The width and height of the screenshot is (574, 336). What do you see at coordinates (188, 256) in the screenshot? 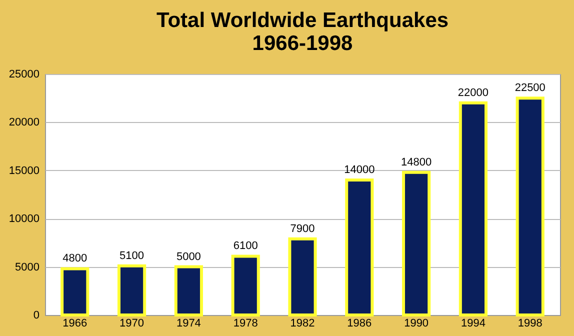
I see `data-label: 5000` at bounding box center [188, 256].